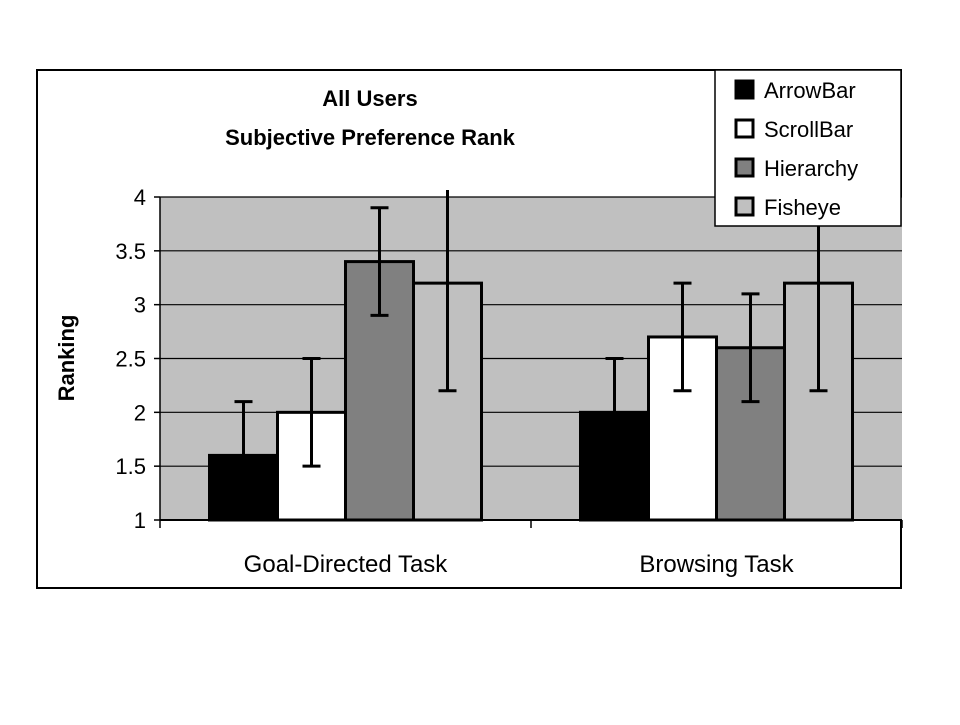 Image resolution: width=960 pixels, height=725 pixels. Describe the element at coordinates (802, 207) in the screenshot. I see `legend-label: Fisheye` at that location.